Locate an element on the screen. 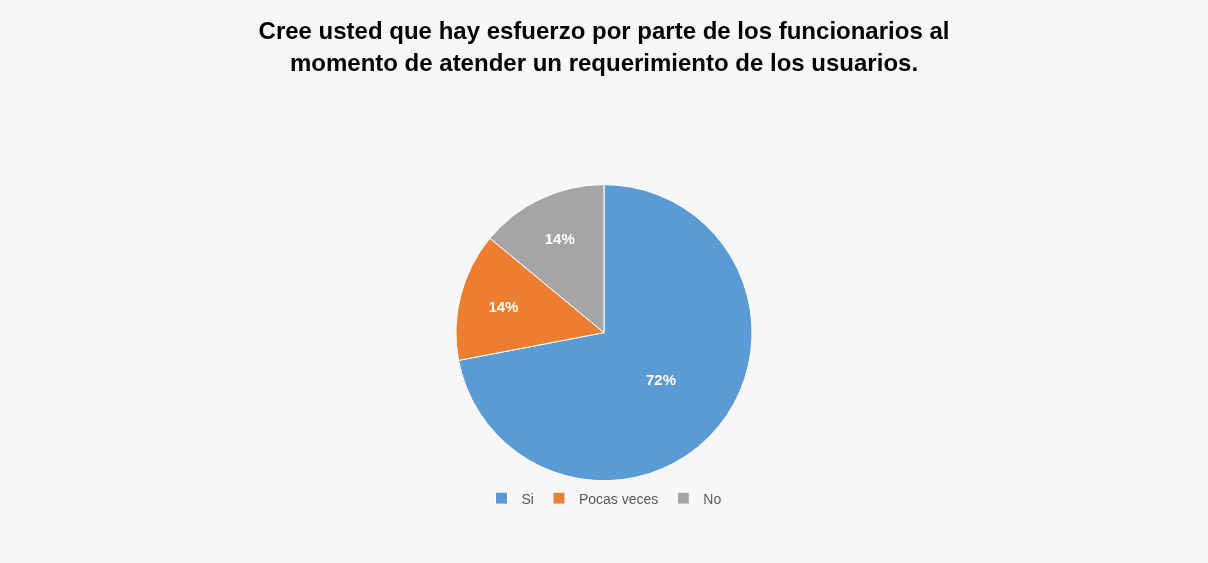  chart-title: Cree usted que hay esfuerzo por parte de los funcionarios al momento de atender un requerimiento de los usuarios. is located at coordinates (604, 46).